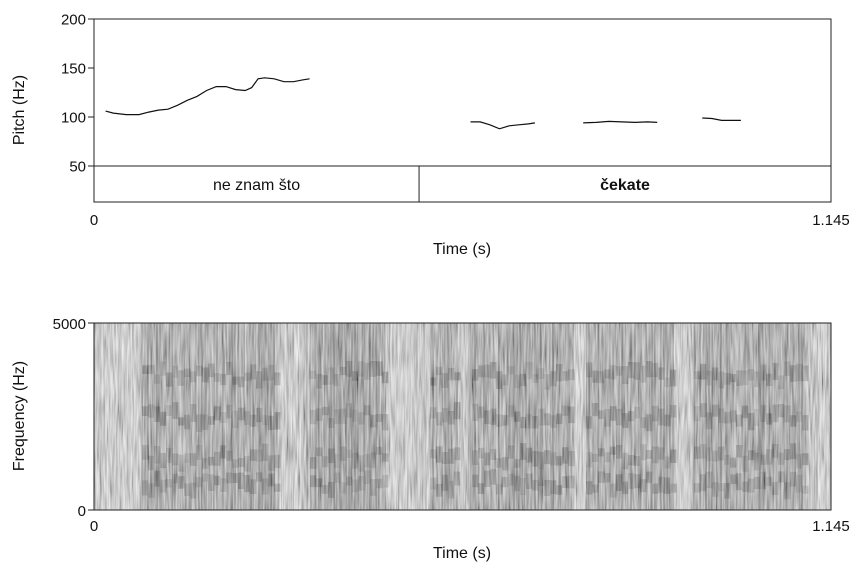 The height and width of the screenshot is (566, 862). I want to click on spec-x-axis-label: Time (s), so click(462, 553).